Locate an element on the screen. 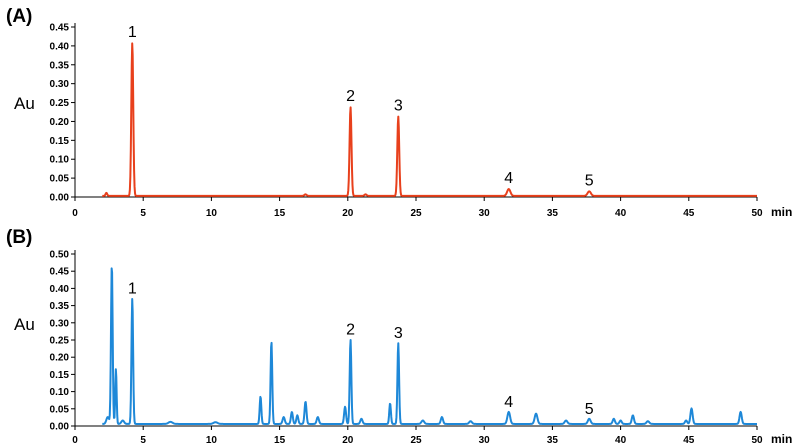 The height and width of the screenshot is (446, 797). panel-label: (A) is located at coordinates (19, 16).